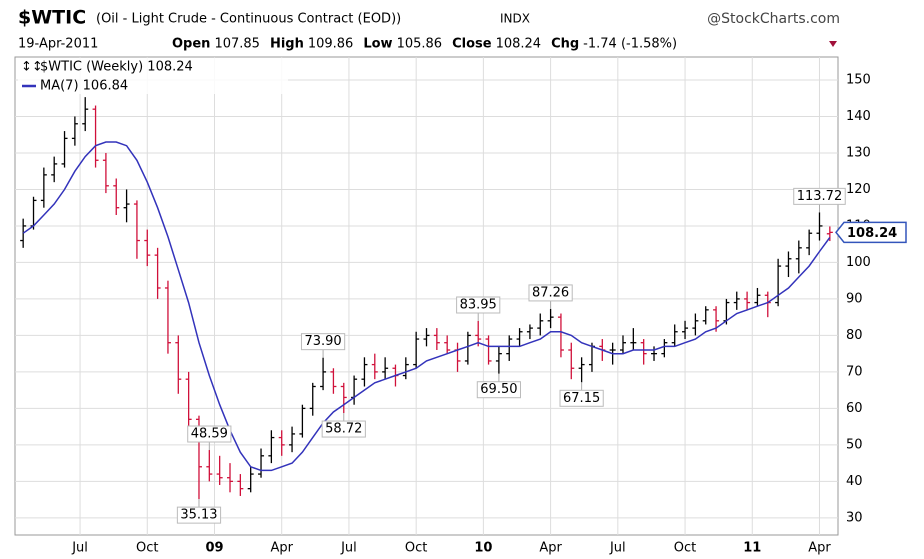 The width and height of the screenshot is (924, 559). Describe the element at coordinates (854, 408) in the screenshot. I see `y-tick-label: 60` at that location.